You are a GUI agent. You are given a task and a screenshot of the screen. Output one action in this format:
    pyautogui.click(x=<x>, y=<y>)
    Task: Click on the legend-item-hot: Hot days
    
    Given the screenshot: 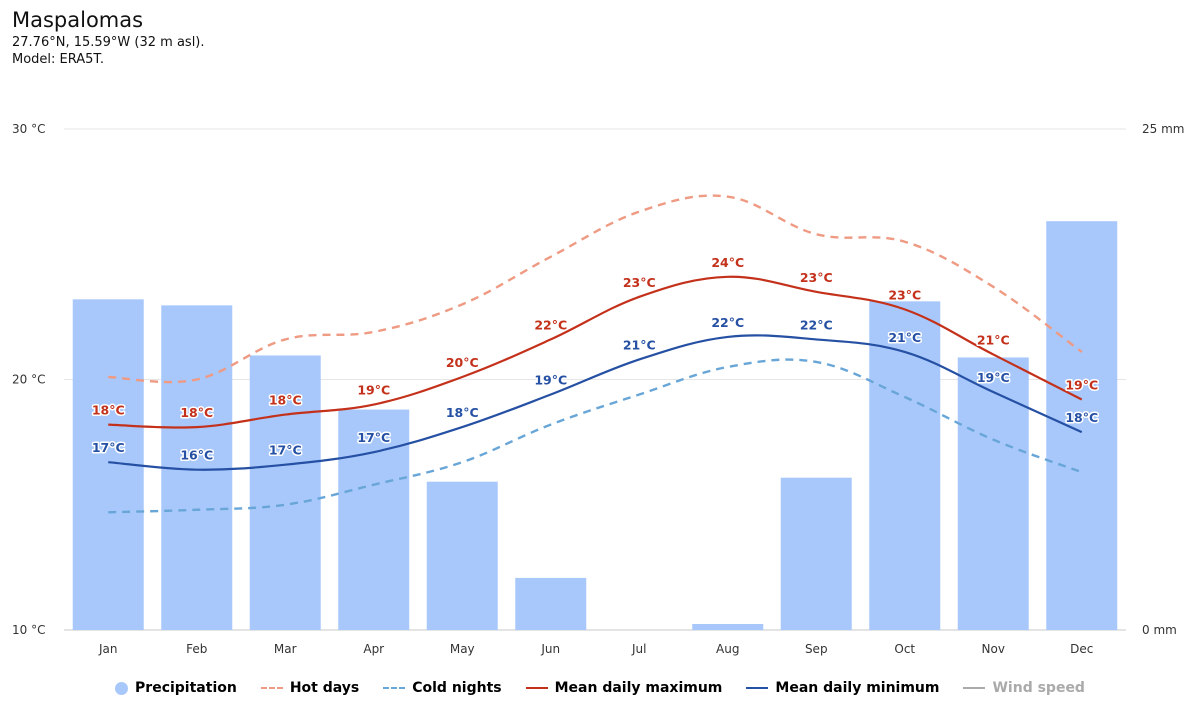 What is the action you would take?
    pyautogui.click(x=310, y=688)
    